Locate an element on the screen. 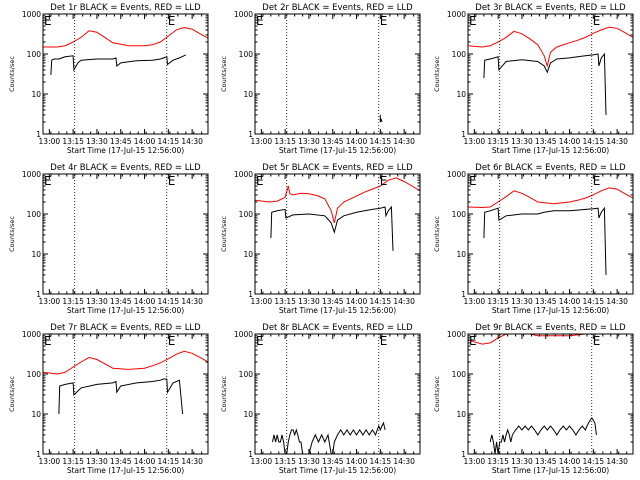 Image resolution: width=640 pixels, height=480 pixels. panel-title: Det 4r BLACK = Events, RED = LLD is located at coordinates (125, 168).